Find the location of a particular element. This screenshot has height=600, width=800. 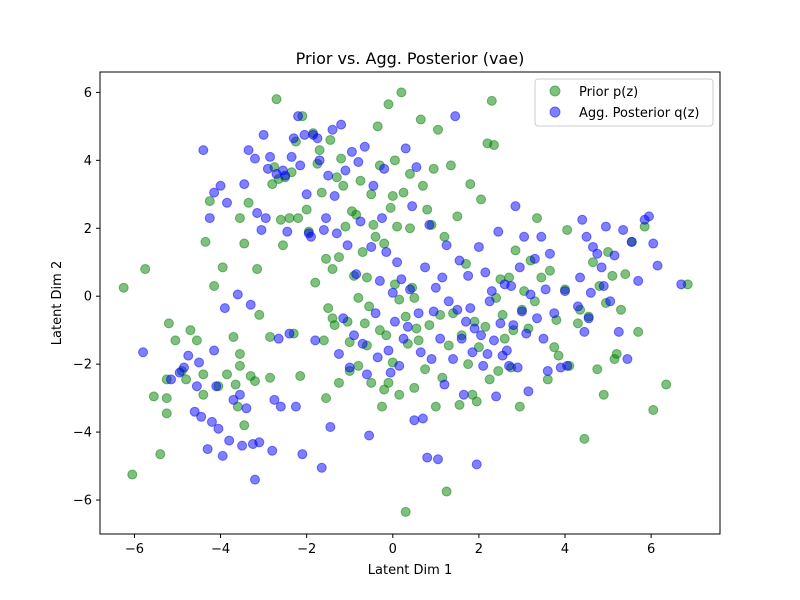

y-tick-label: −6 is located at coordinates (82, 501).